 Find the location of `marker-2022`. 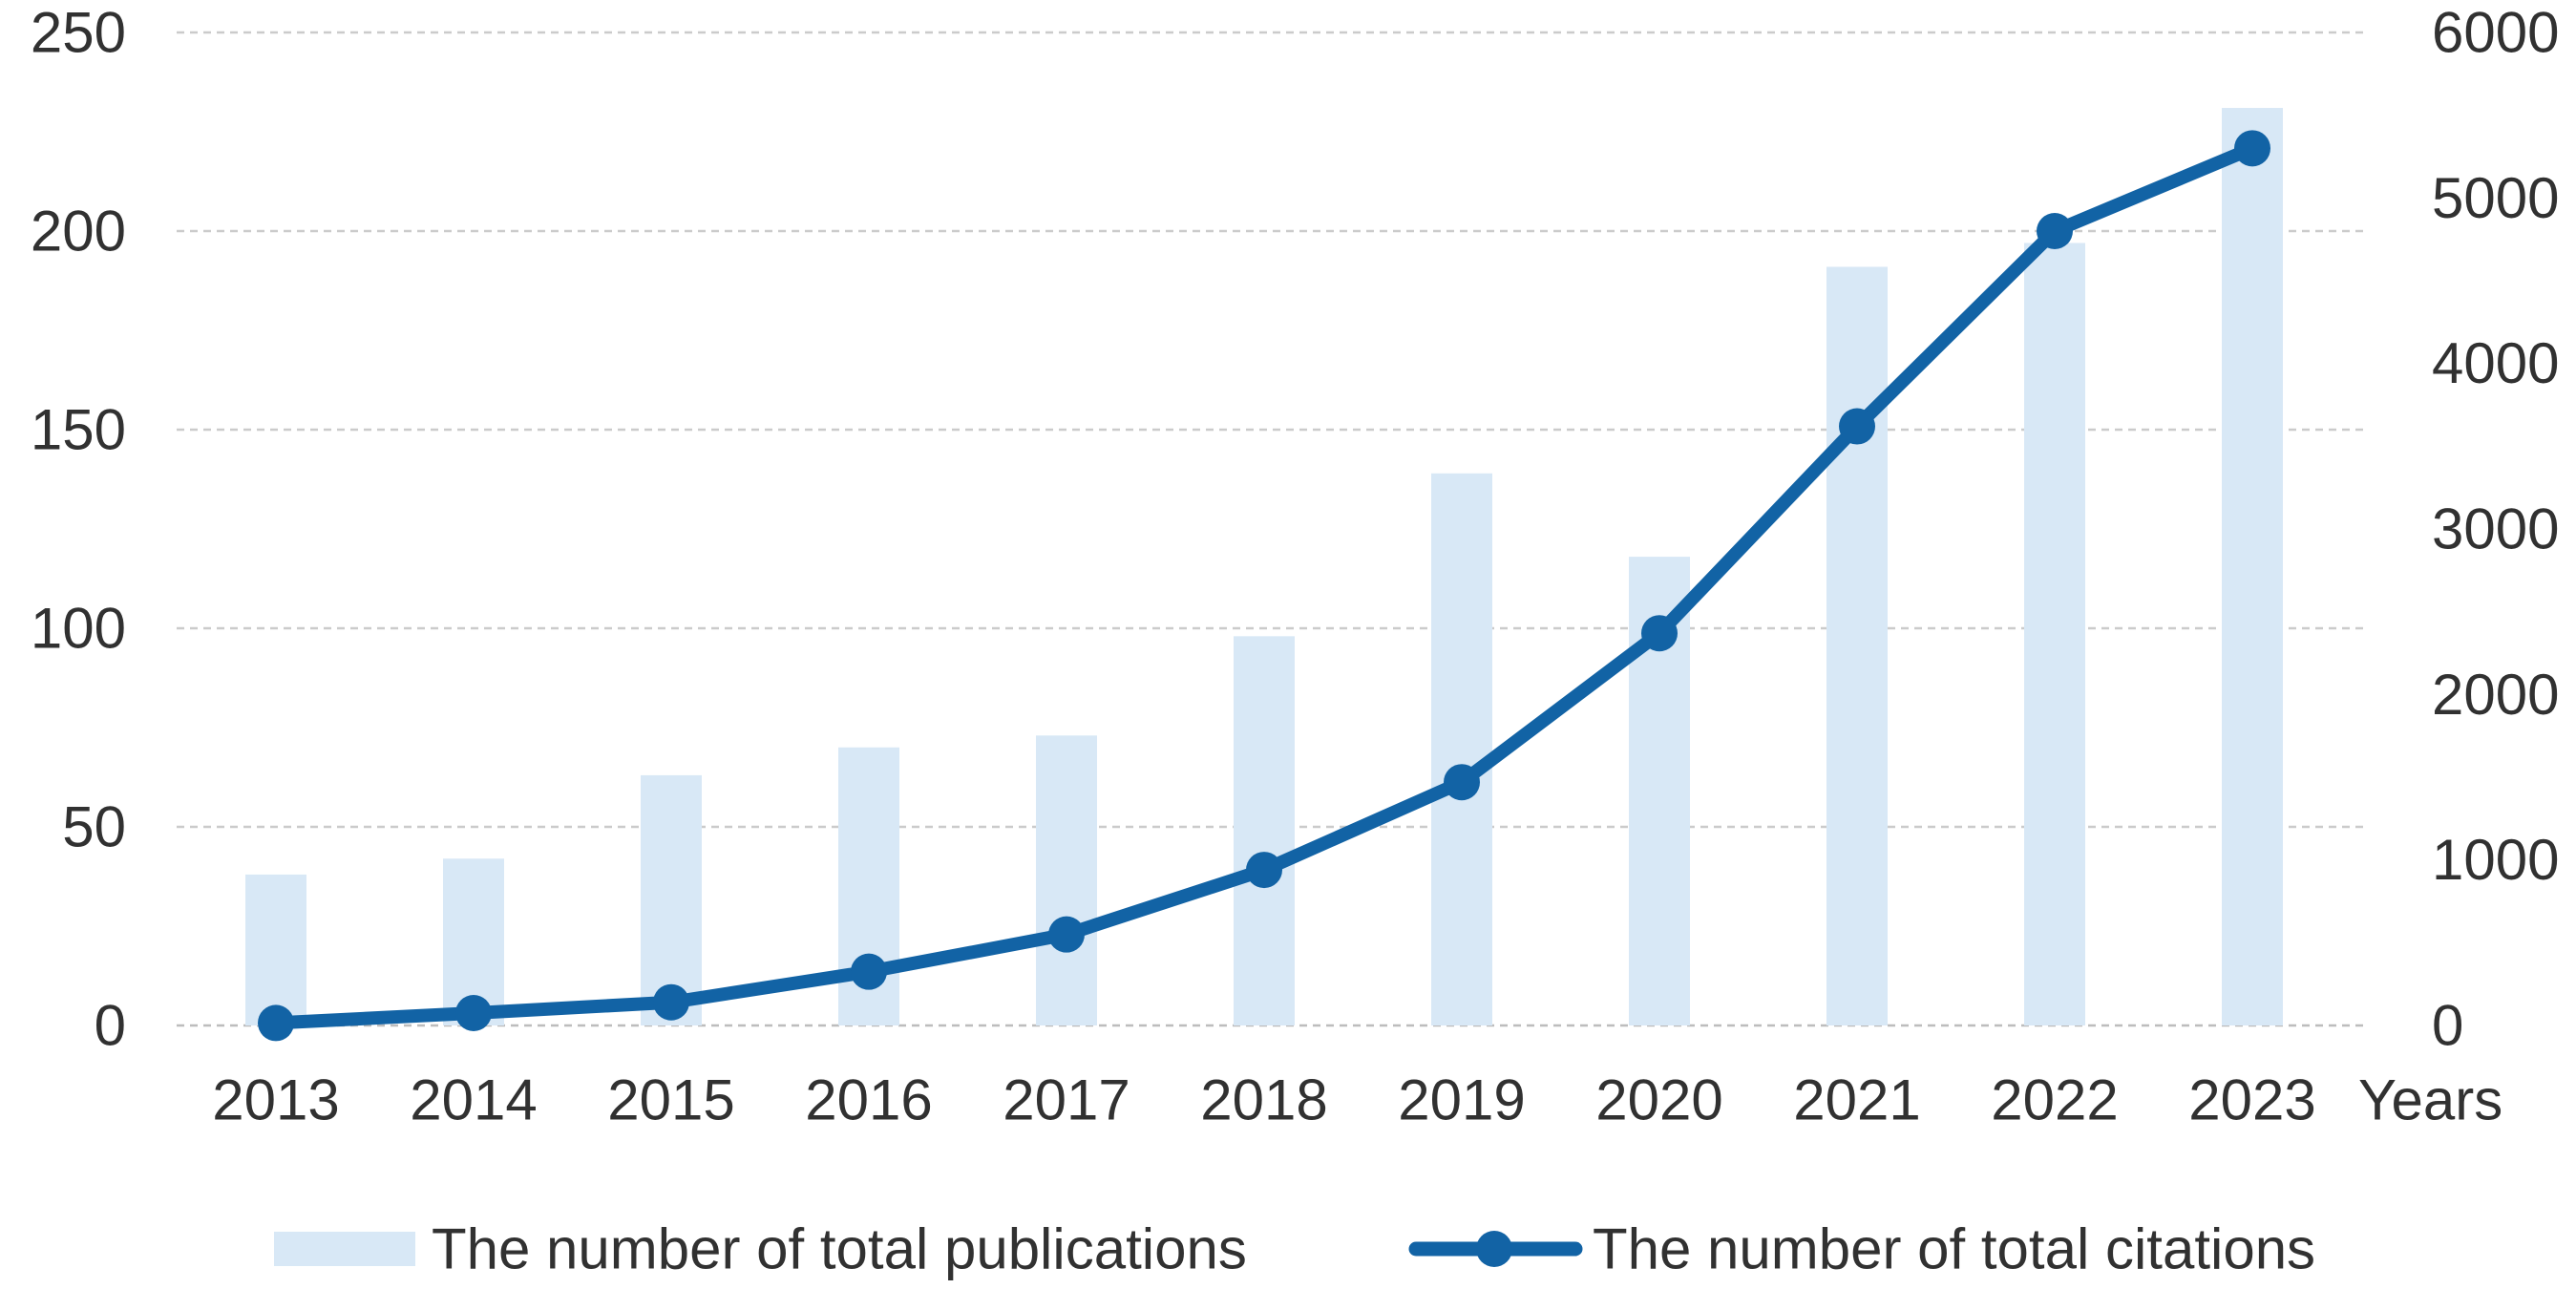

marker-2022 is located at coordinates (2055, 231).